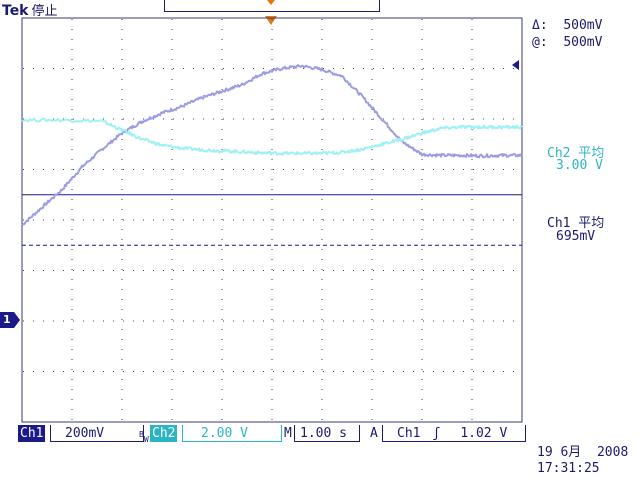  Describe the element at coordinates (30, 9) in the screenshot. I see `brand-title: Tek 停止` at that location.